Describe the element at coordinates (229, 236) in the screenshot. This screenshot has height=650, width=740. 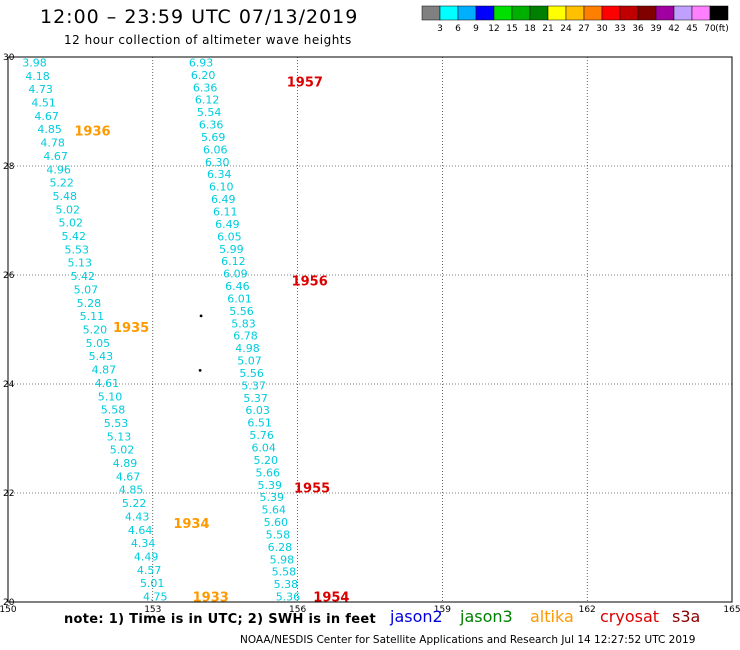
I see `wave-height-value: 6.05` at that location.